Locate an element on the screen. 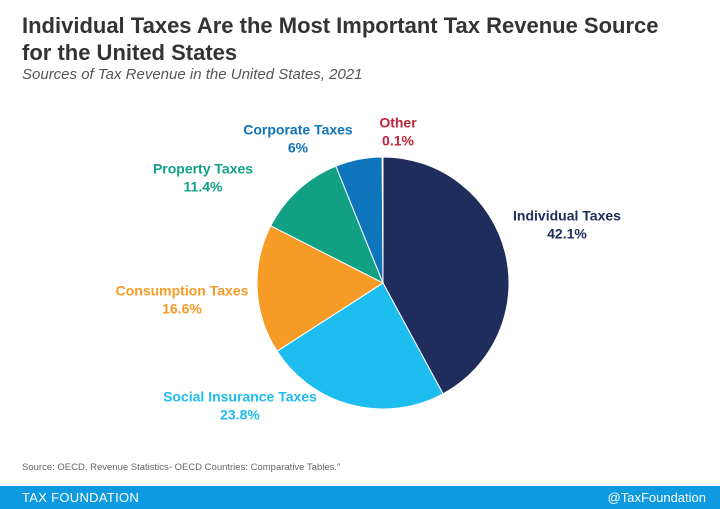  slice-label: Other is located at coordinates (398, 123).